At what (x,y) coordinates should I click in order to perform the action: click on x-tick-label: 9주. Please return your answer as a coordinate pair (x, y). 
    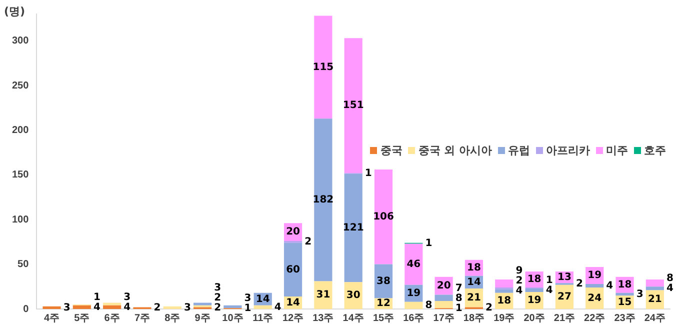
    Looking at the image, I should click on (202, 318).